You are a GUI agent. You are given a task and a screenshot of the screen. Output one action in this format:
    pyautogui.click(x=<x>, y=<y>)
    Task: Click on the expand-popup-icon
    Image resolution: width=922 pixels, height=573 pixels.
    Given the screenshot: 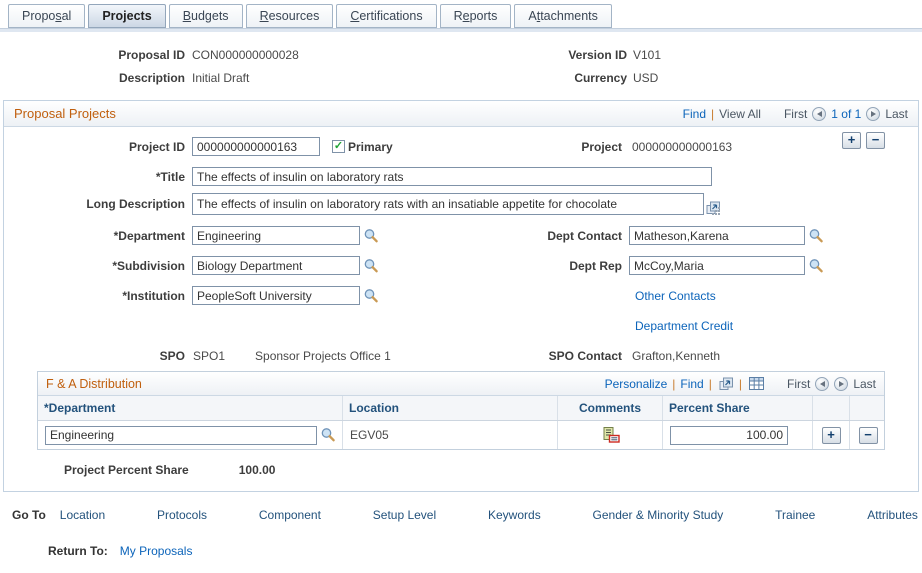 What is the action you would take?
    pyautogui.click(x=713, y=208)
    